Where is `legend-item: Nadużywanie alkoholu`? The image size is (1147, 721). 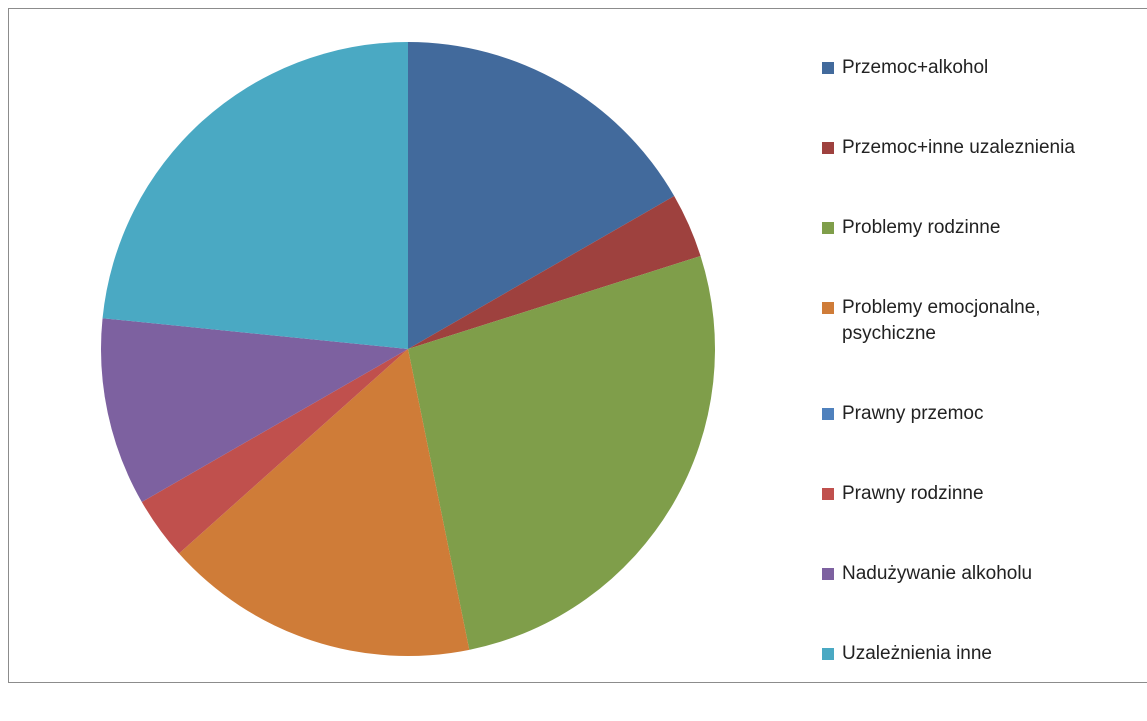
legend-item: Nadużywanie alkoholu is located at coordinates (978, 574).